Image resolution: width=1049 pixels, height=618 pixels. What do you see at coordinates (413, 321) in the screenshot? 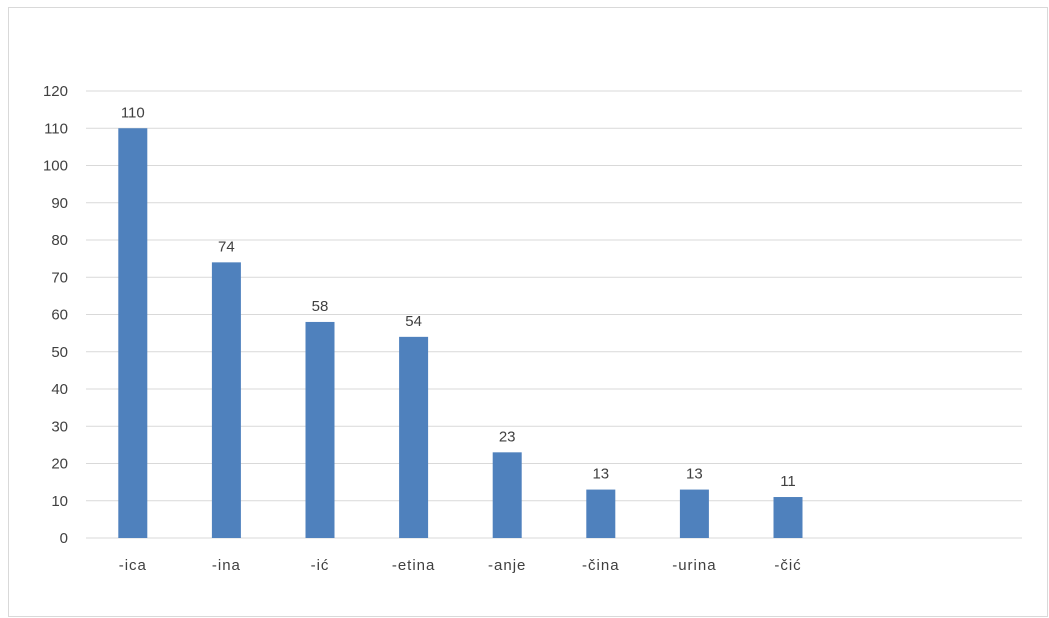
I see `data-label-3: 54` at bounding box center [413, 321].